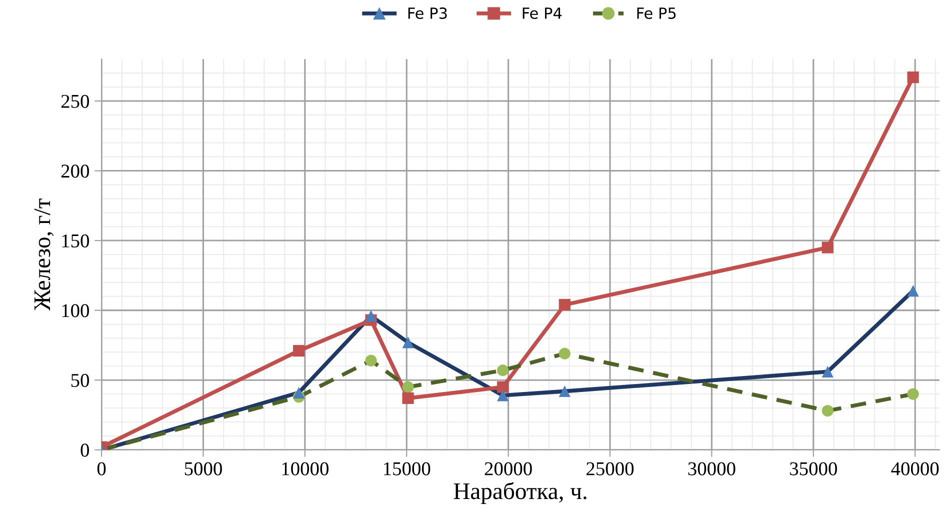  Describe the element at coordinates (656, 13) in the screenshot. I see `legend-label: Fe P5` at that location.